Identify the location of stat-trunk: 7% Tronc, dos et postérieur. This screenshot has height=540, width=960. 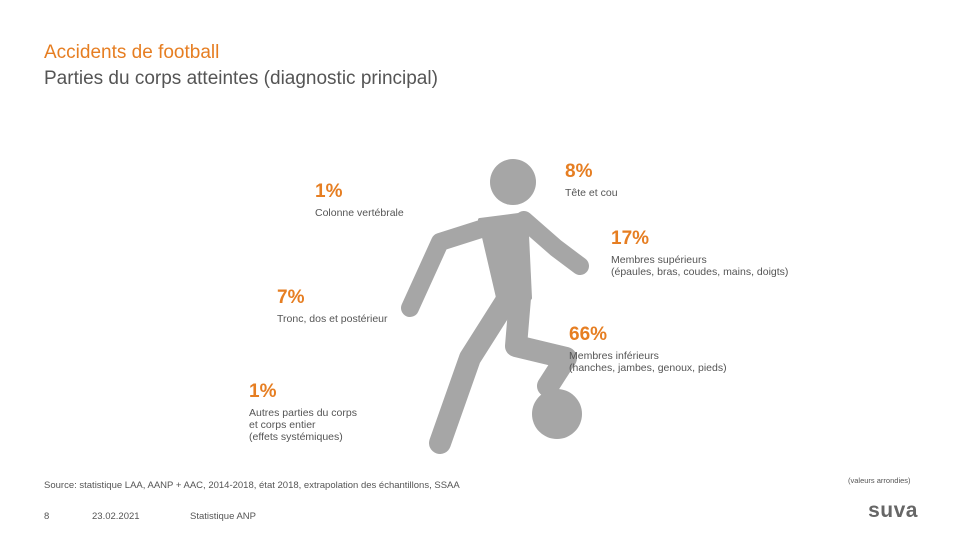
(332, 306).